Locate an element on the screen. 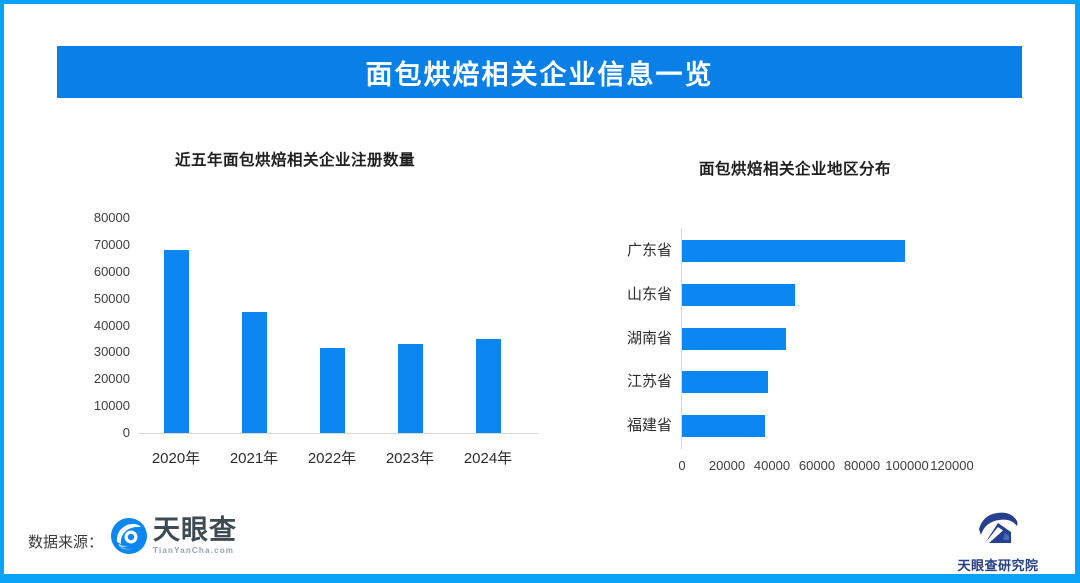  tianyancha-research-icon is located at coordinates (998, 529).